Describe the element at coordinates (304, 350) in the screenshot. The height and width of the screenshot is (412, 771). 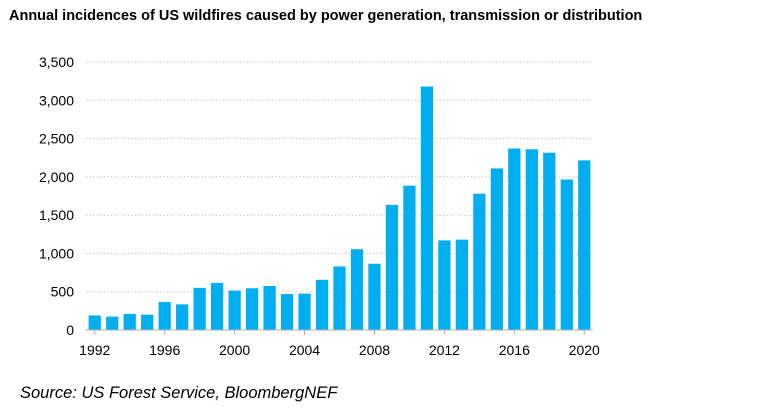
I see `x-tick-label: 2004` at that location.